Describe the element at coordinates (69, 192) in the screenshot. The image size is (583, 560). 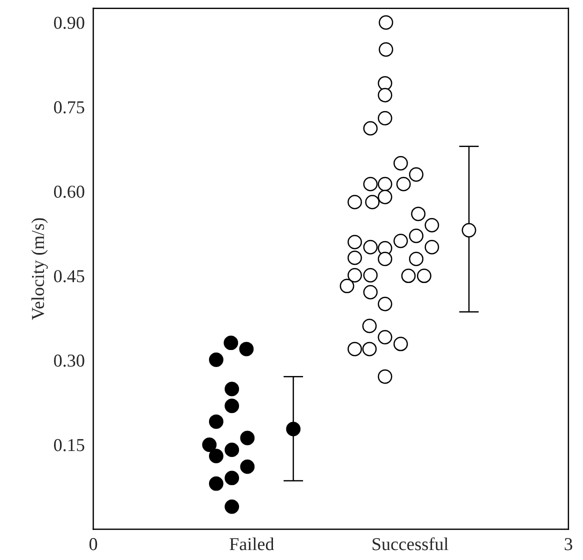
I see `y-tick-label: 0.60` at that location.